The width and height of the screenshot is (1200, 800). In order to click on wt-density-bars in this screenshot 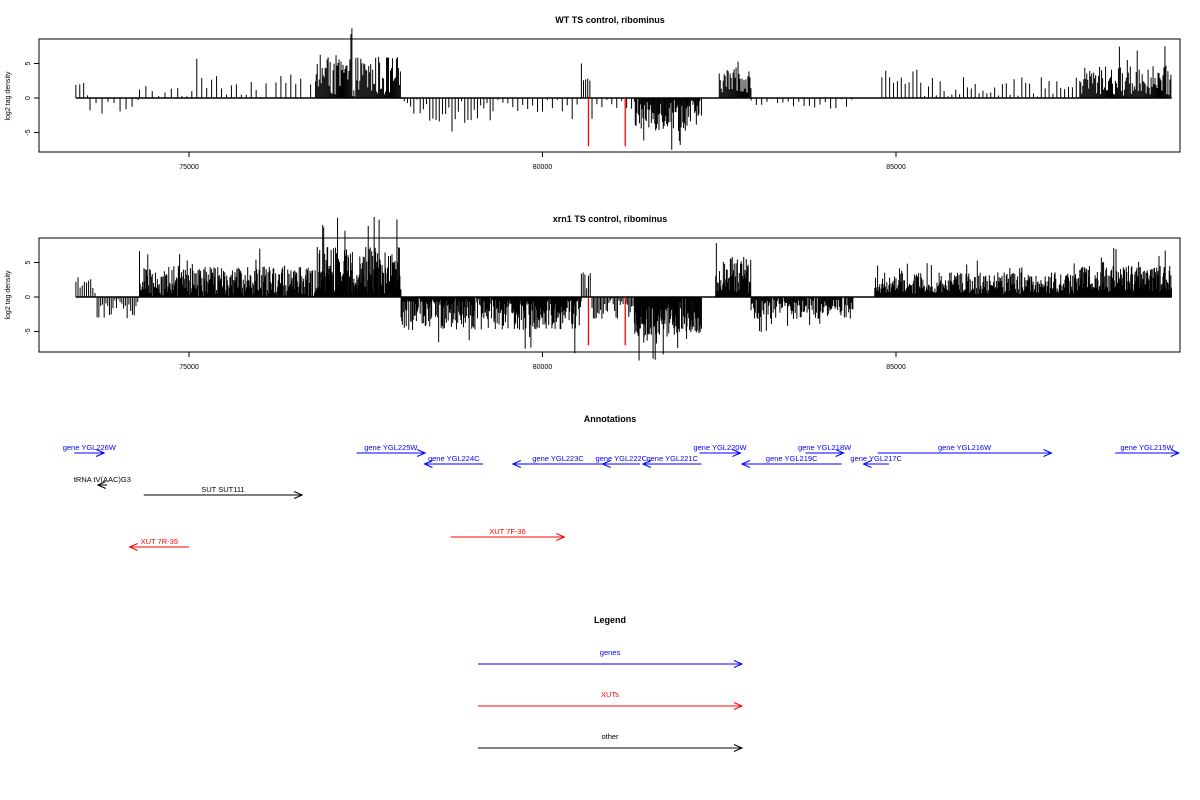, I will do `click(623, 89)`.